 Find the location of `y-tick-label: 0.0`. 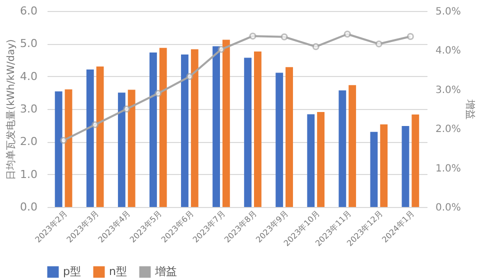

y-tick-label: 0.0 is located at coordinates (29, 207).